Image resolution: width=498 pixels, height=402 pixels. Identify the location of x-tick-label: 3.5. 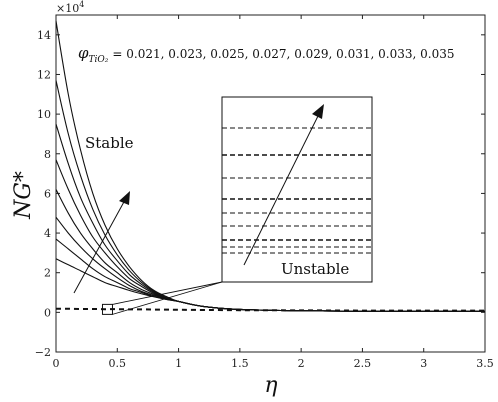
(485, 363).